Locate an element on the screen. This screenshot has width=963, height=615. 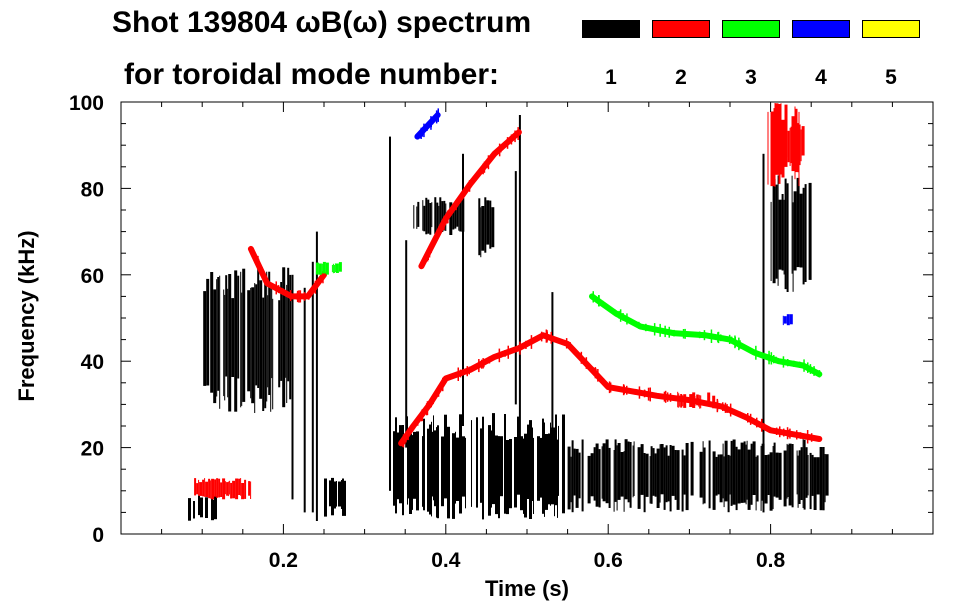
legend-label-4: 4 is located at coordinates (821, 77).